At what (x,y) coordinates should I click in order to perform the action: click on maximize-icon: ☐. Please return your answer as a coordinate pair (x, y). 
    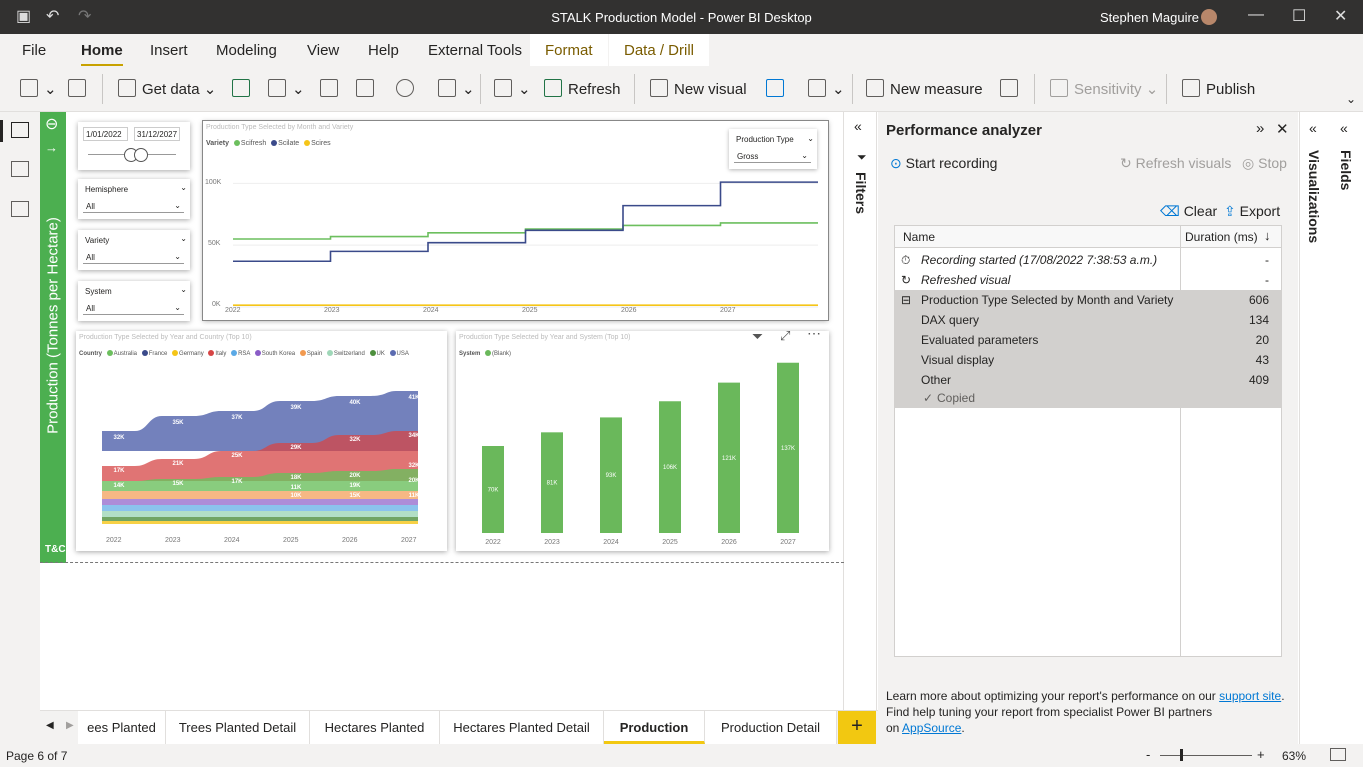
    Looking at the image, I should click on (1299, 16).